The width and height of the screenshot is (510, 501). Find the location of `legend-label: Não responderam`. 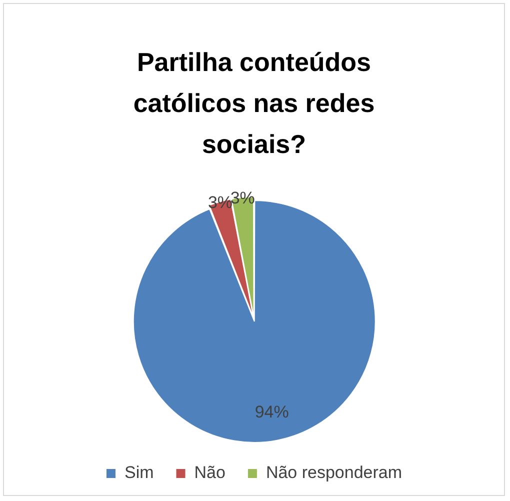

legend-label: Não responderam is located at coordinates (334, 472).